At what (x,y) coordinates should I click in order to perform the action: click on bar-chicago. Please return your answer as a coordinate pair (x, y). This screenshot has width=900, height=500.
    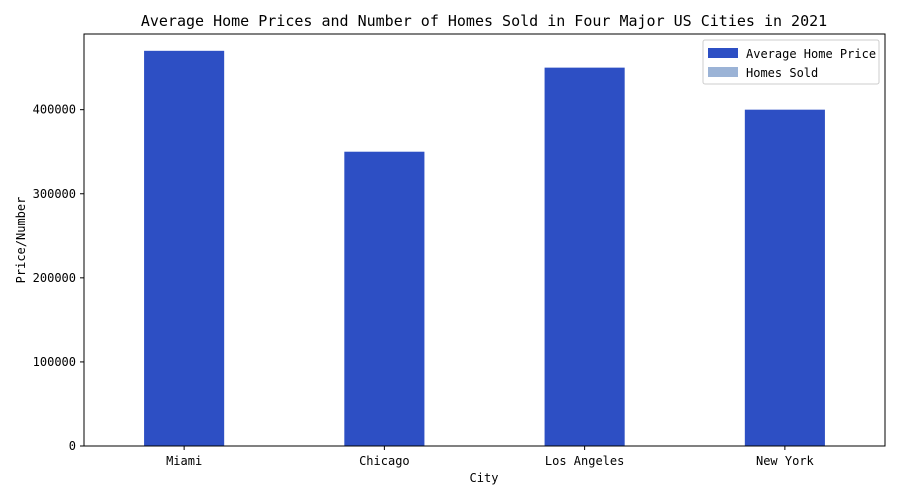
    Looking at the image, I should click on (384, 298).